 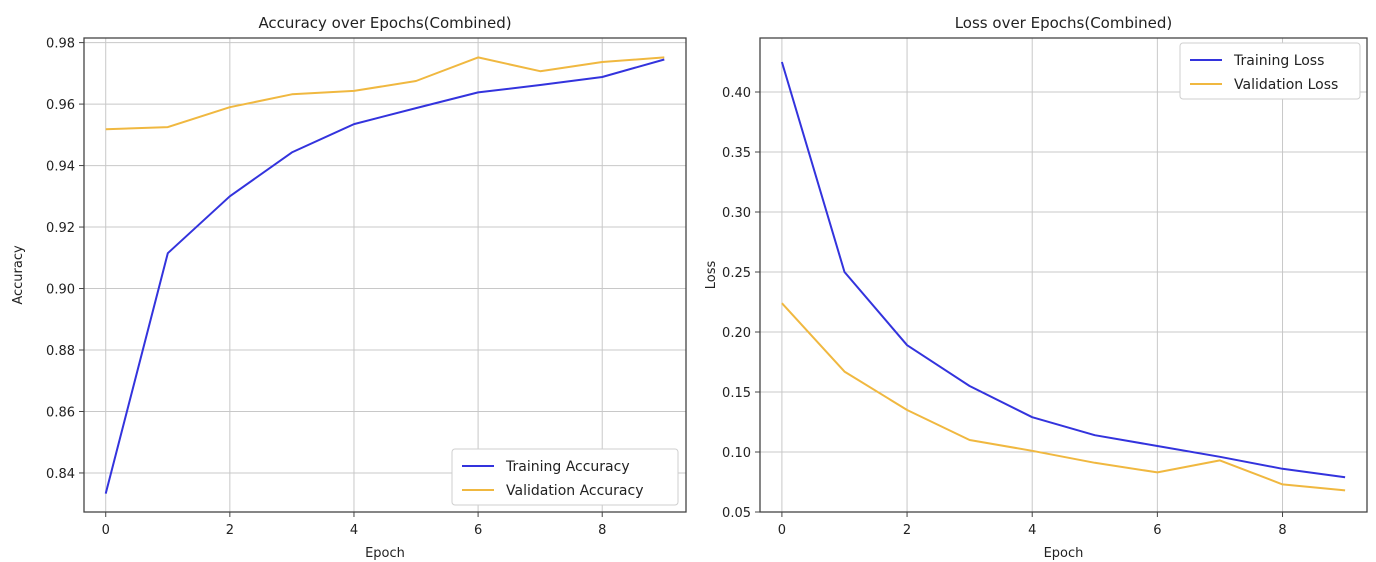 What do you see at coordinates (60, 228) in the screenshot?
I see `y-tick-label: 0.92` at bounding box center [60, 228].